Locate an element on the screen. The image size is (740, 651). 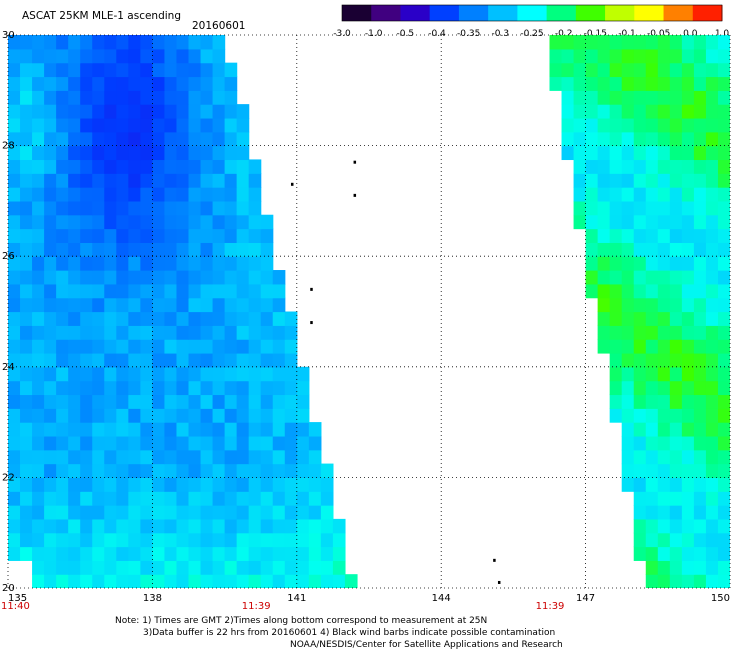
x-tick-label: 144 is located at coordinates (441, 598).